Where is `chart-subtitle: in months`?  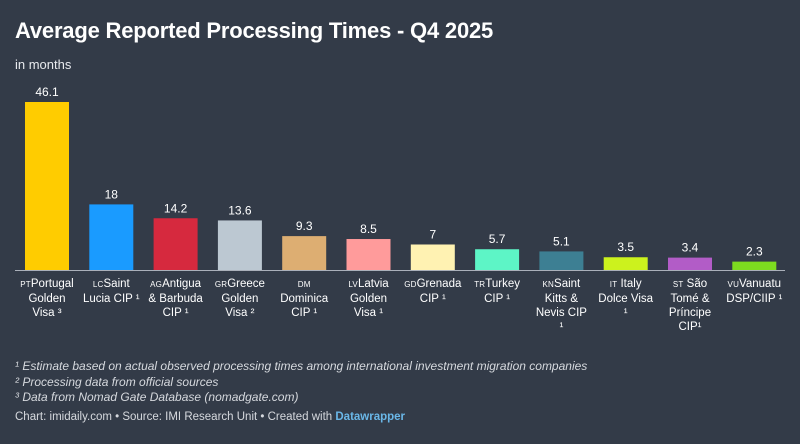 chart-subtitle: in months is located at coordinates (43, 64).